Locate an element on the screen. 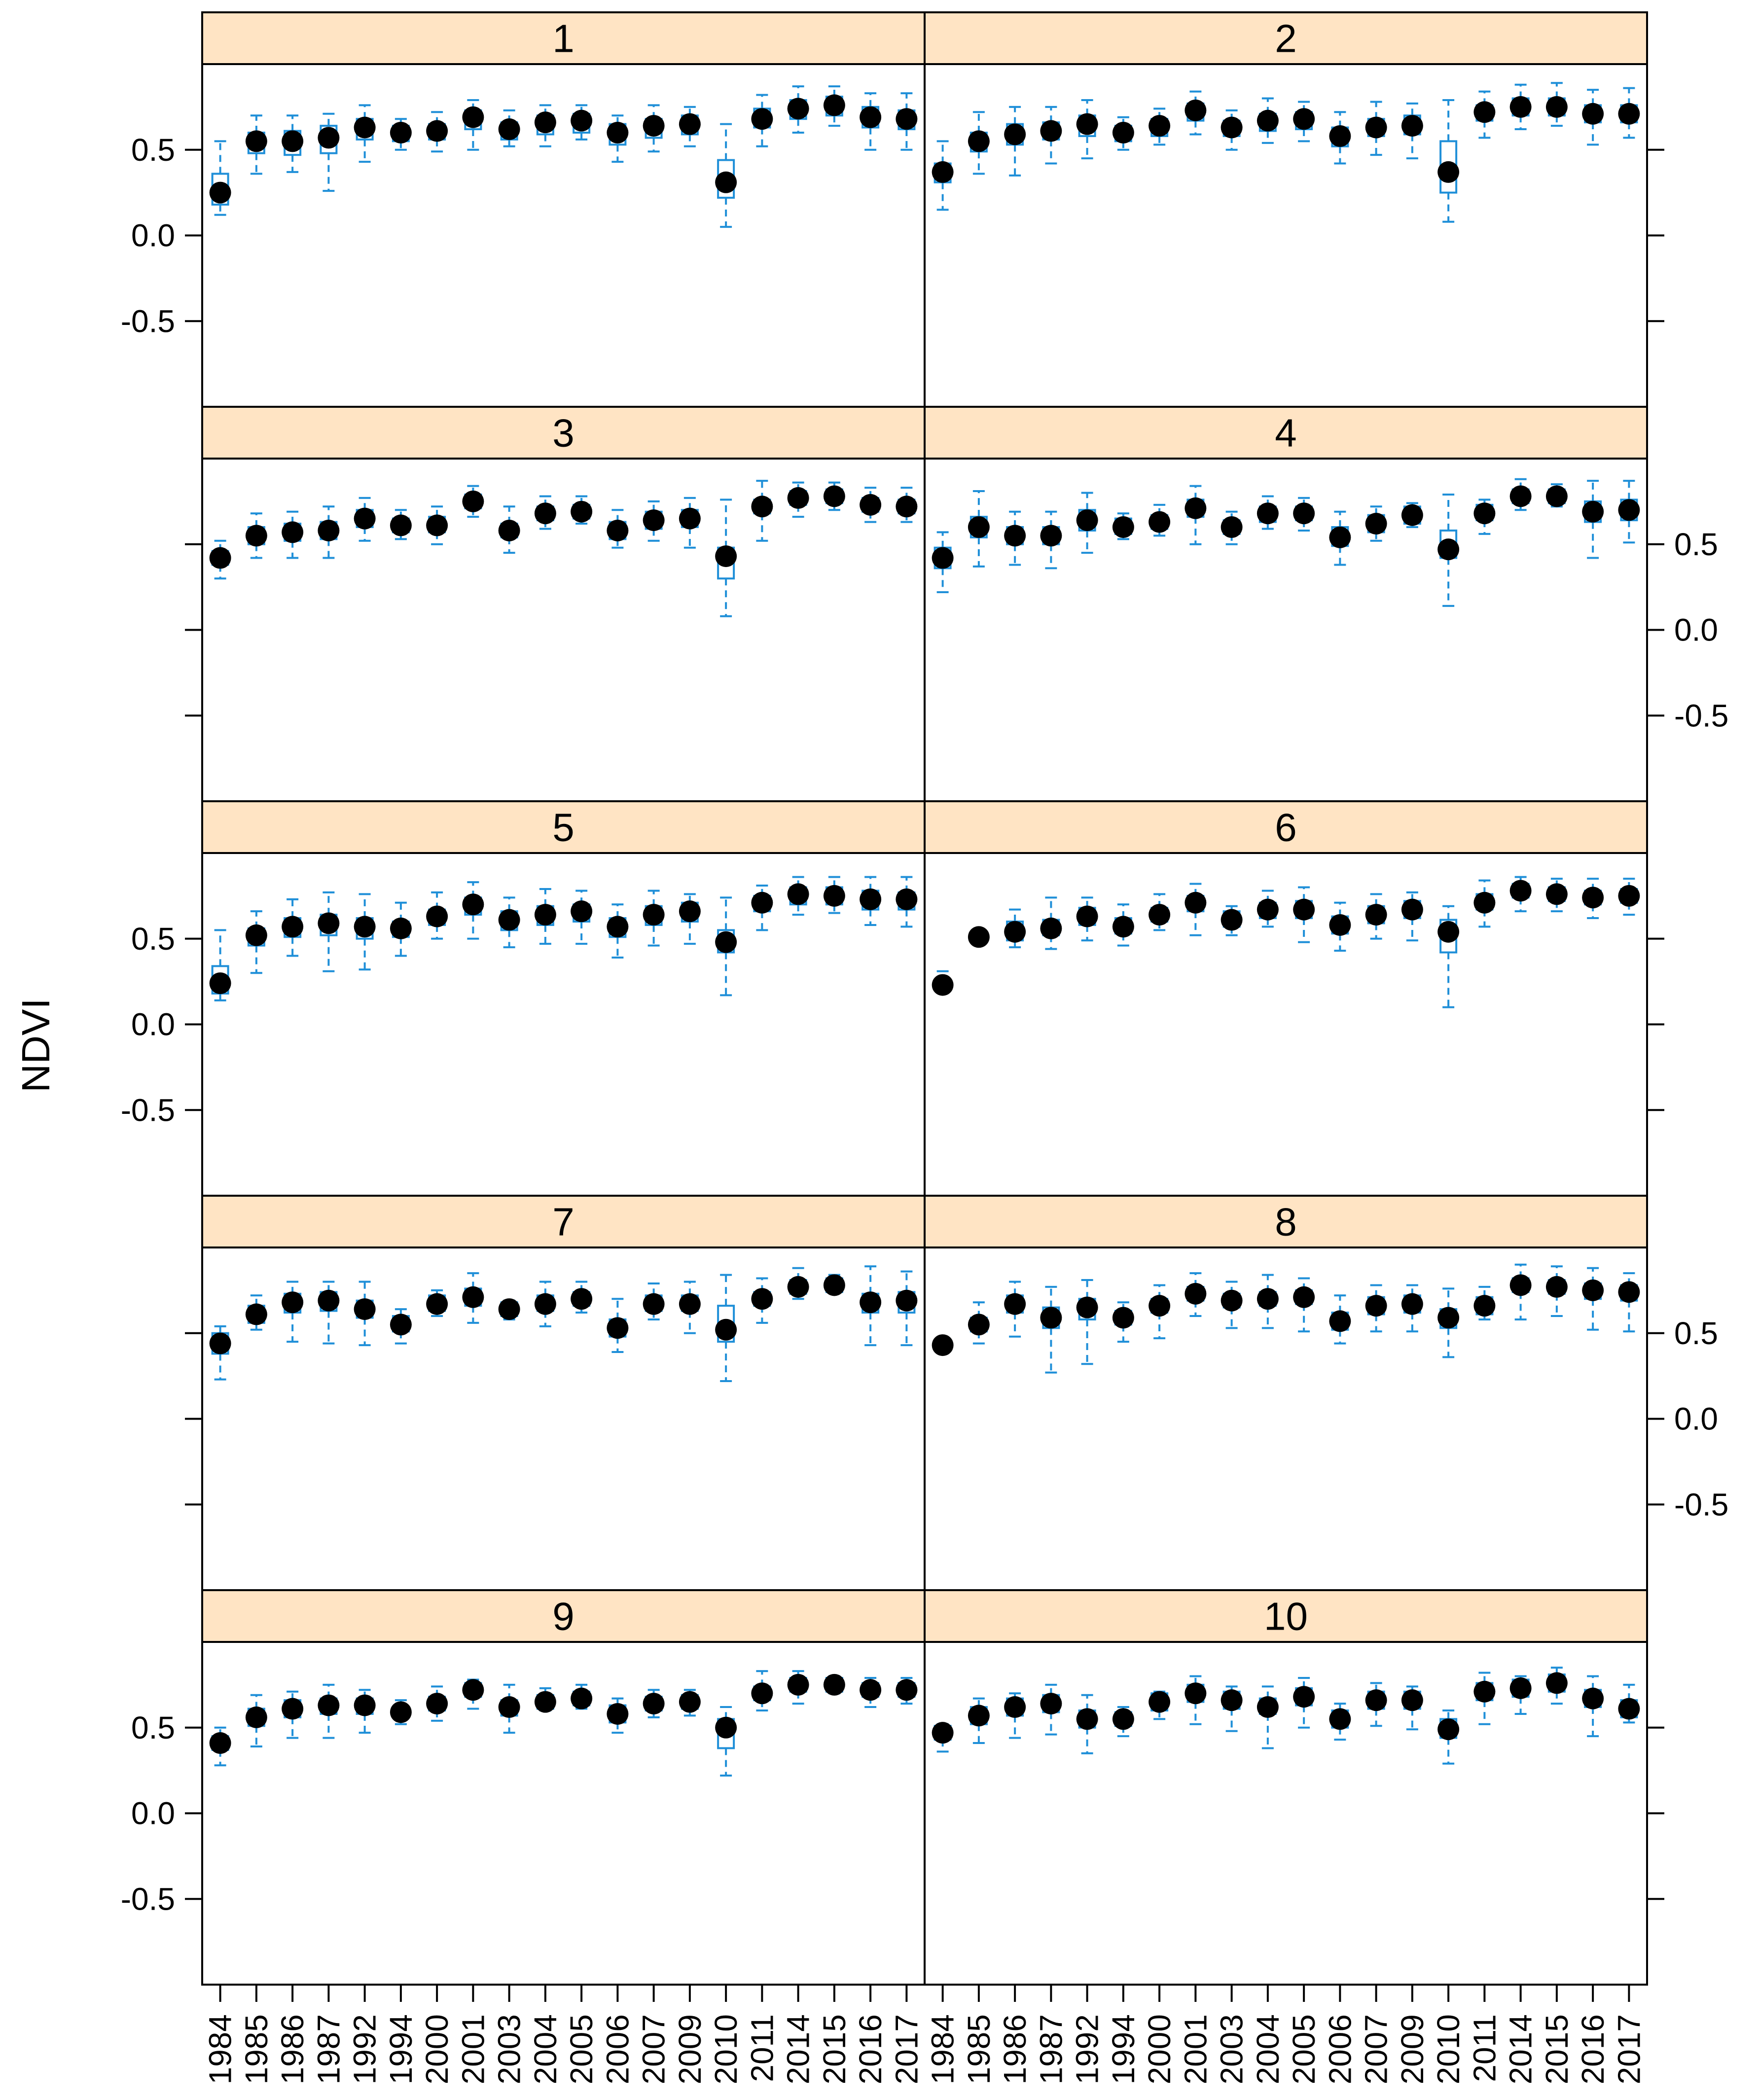  x-tick-label: 2010 is located at coordinates (726, 2049).